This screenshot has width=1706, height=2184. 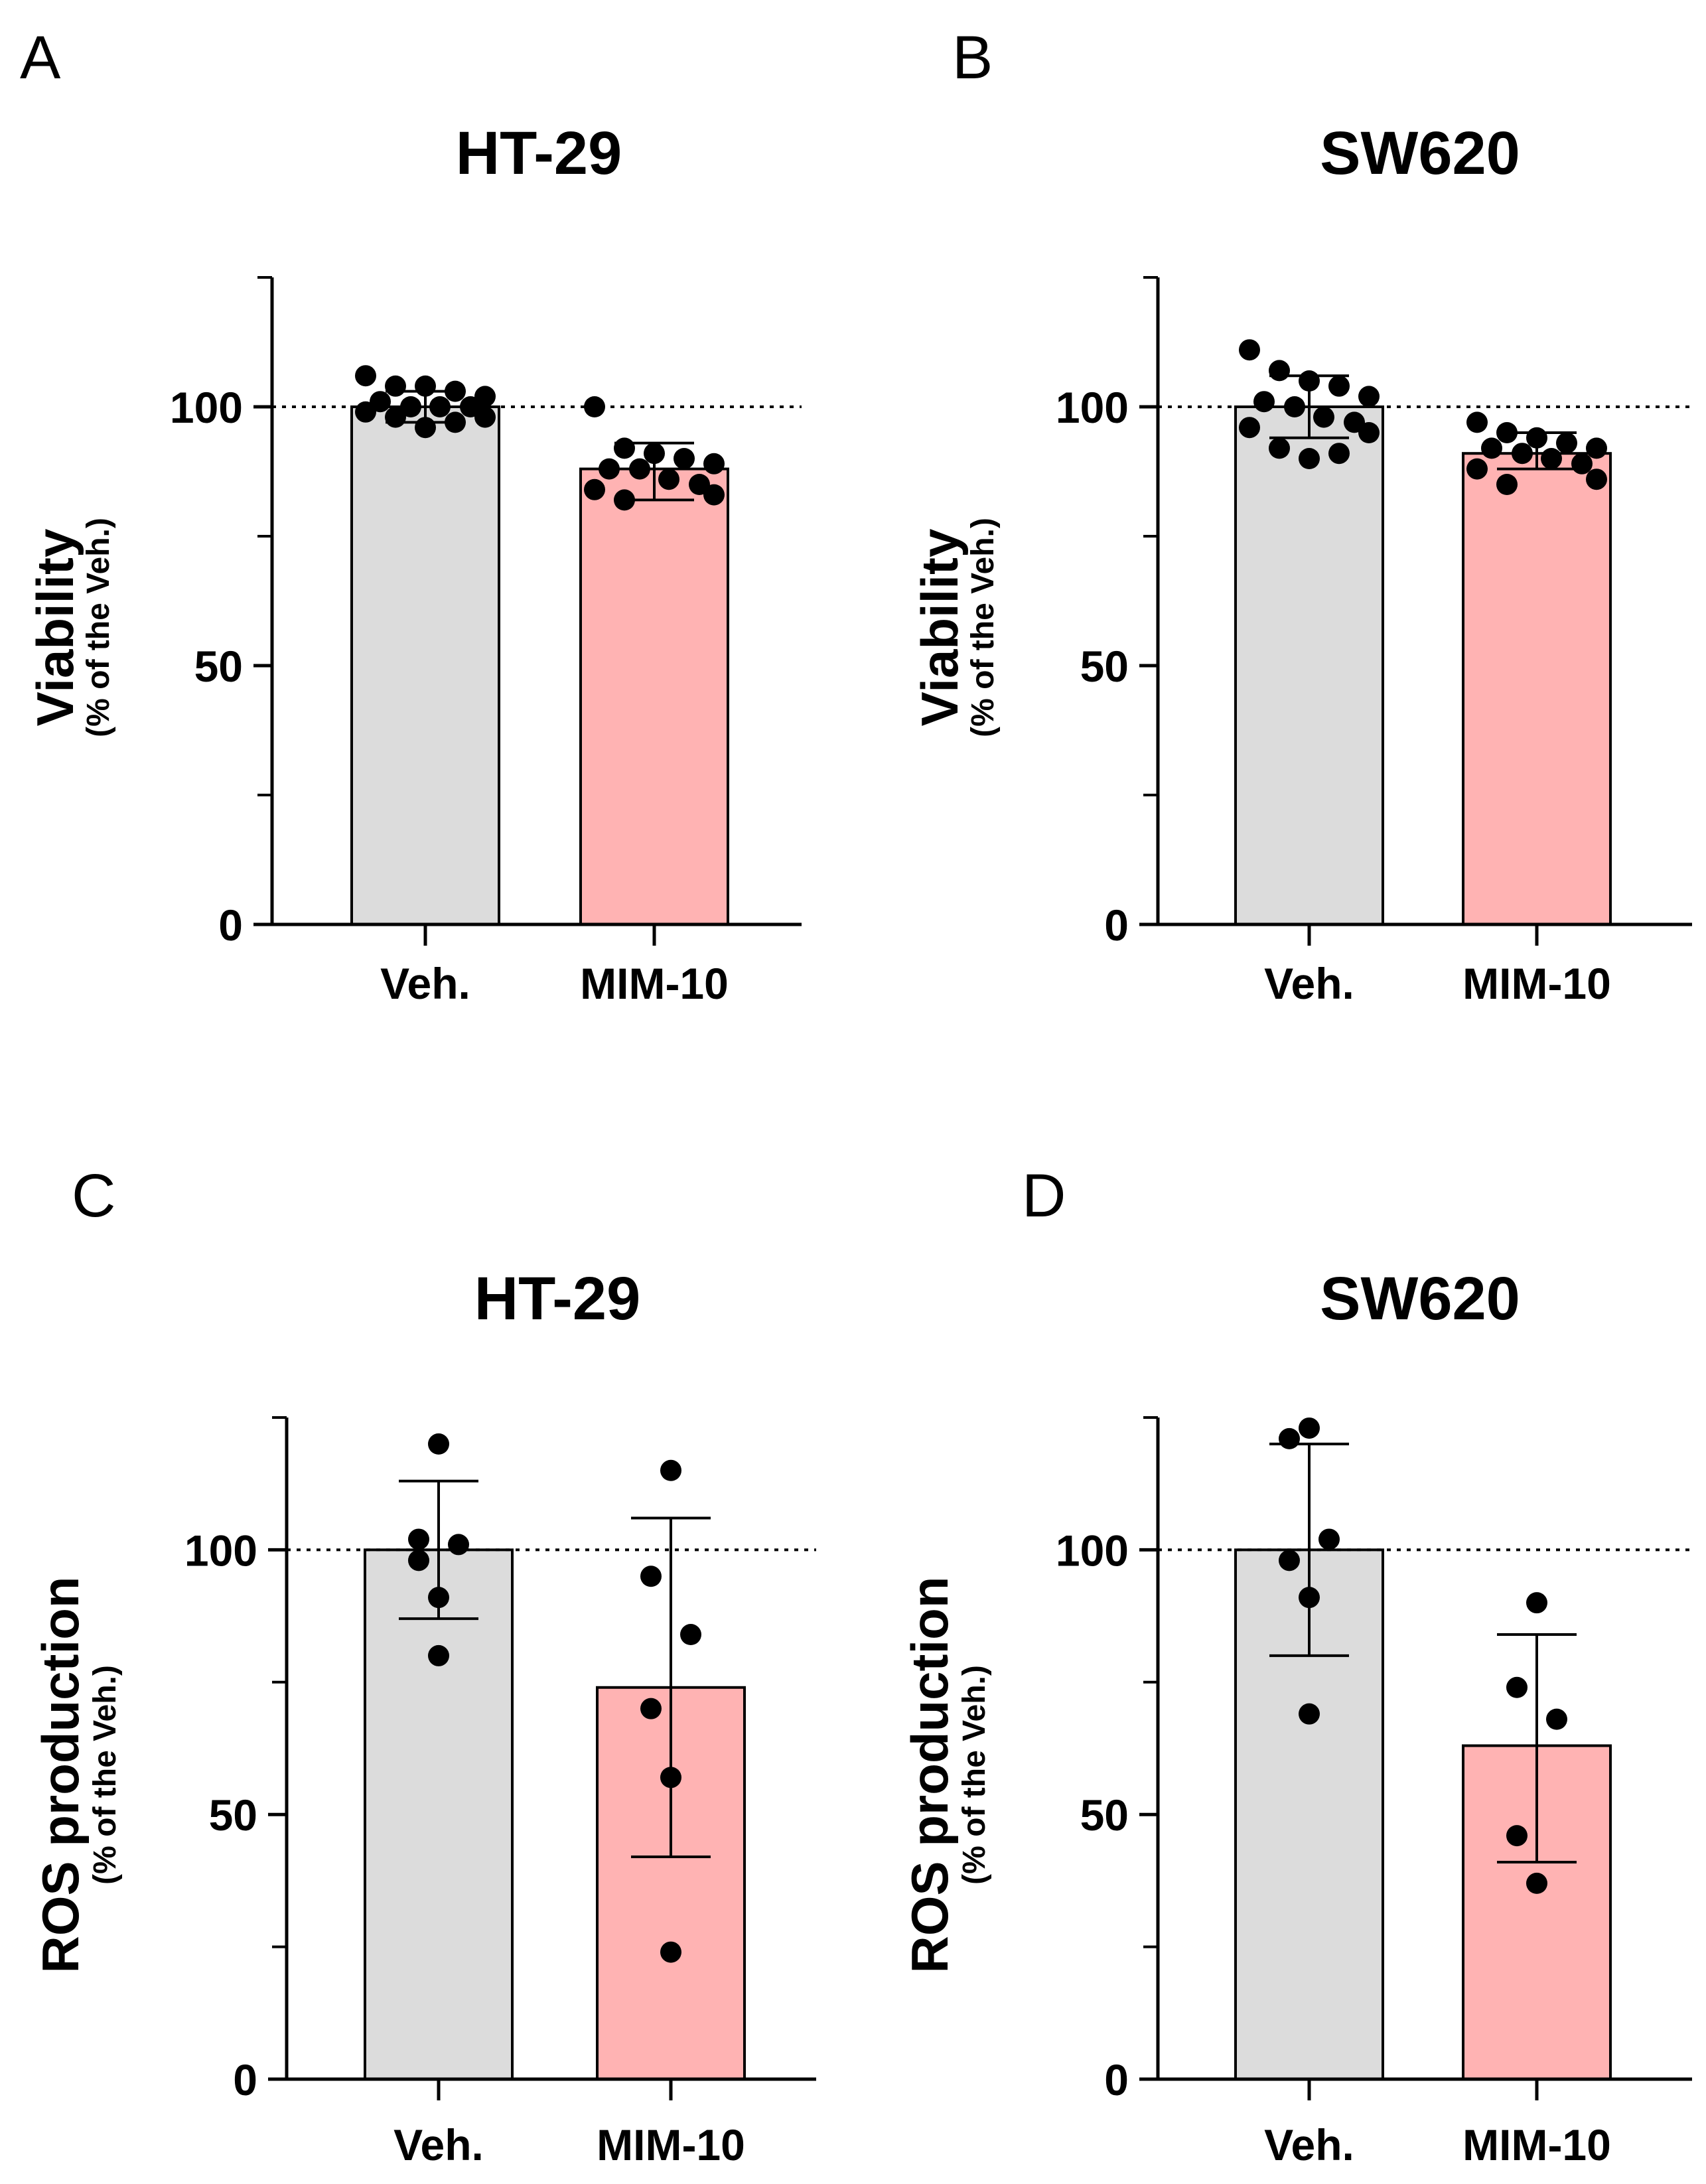 What do you see at coordinates (40, 58) in the screenshot?
I see `panel-label: A` at bounding box center [40, 58].